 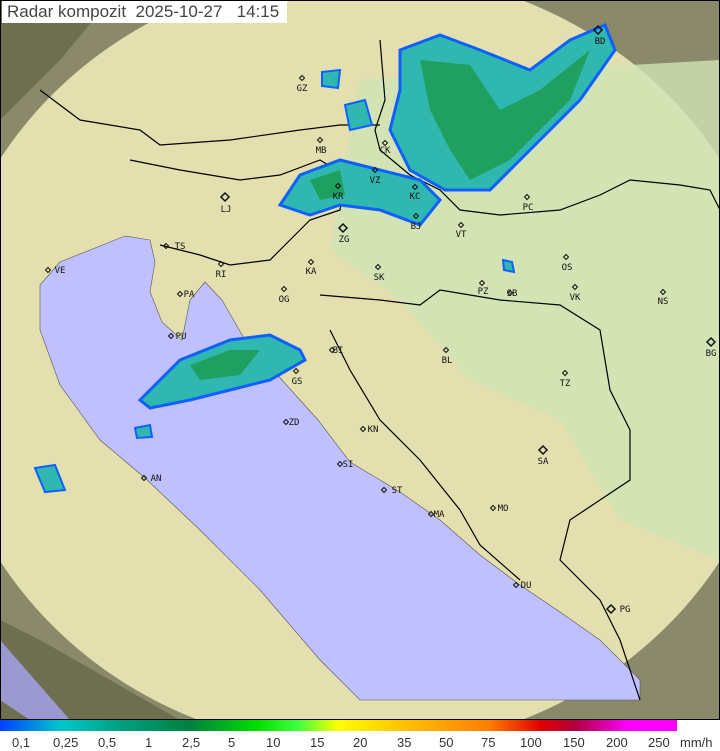 What do you see at coordinates (483, 292) in the screenshot?
I see `city-label-pz: PZ` at bounding box center [483, 292].